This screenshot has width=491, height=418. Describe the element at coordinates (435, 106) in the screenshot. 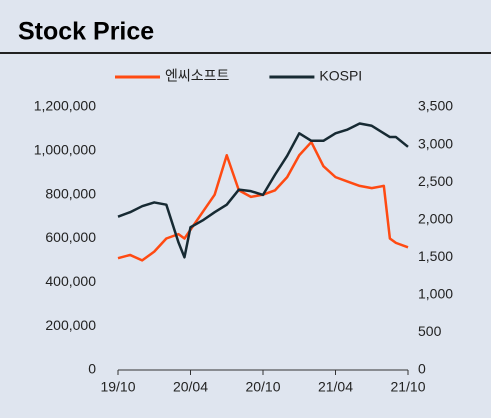

I see `y2-tick-label: 3,500` at that location.